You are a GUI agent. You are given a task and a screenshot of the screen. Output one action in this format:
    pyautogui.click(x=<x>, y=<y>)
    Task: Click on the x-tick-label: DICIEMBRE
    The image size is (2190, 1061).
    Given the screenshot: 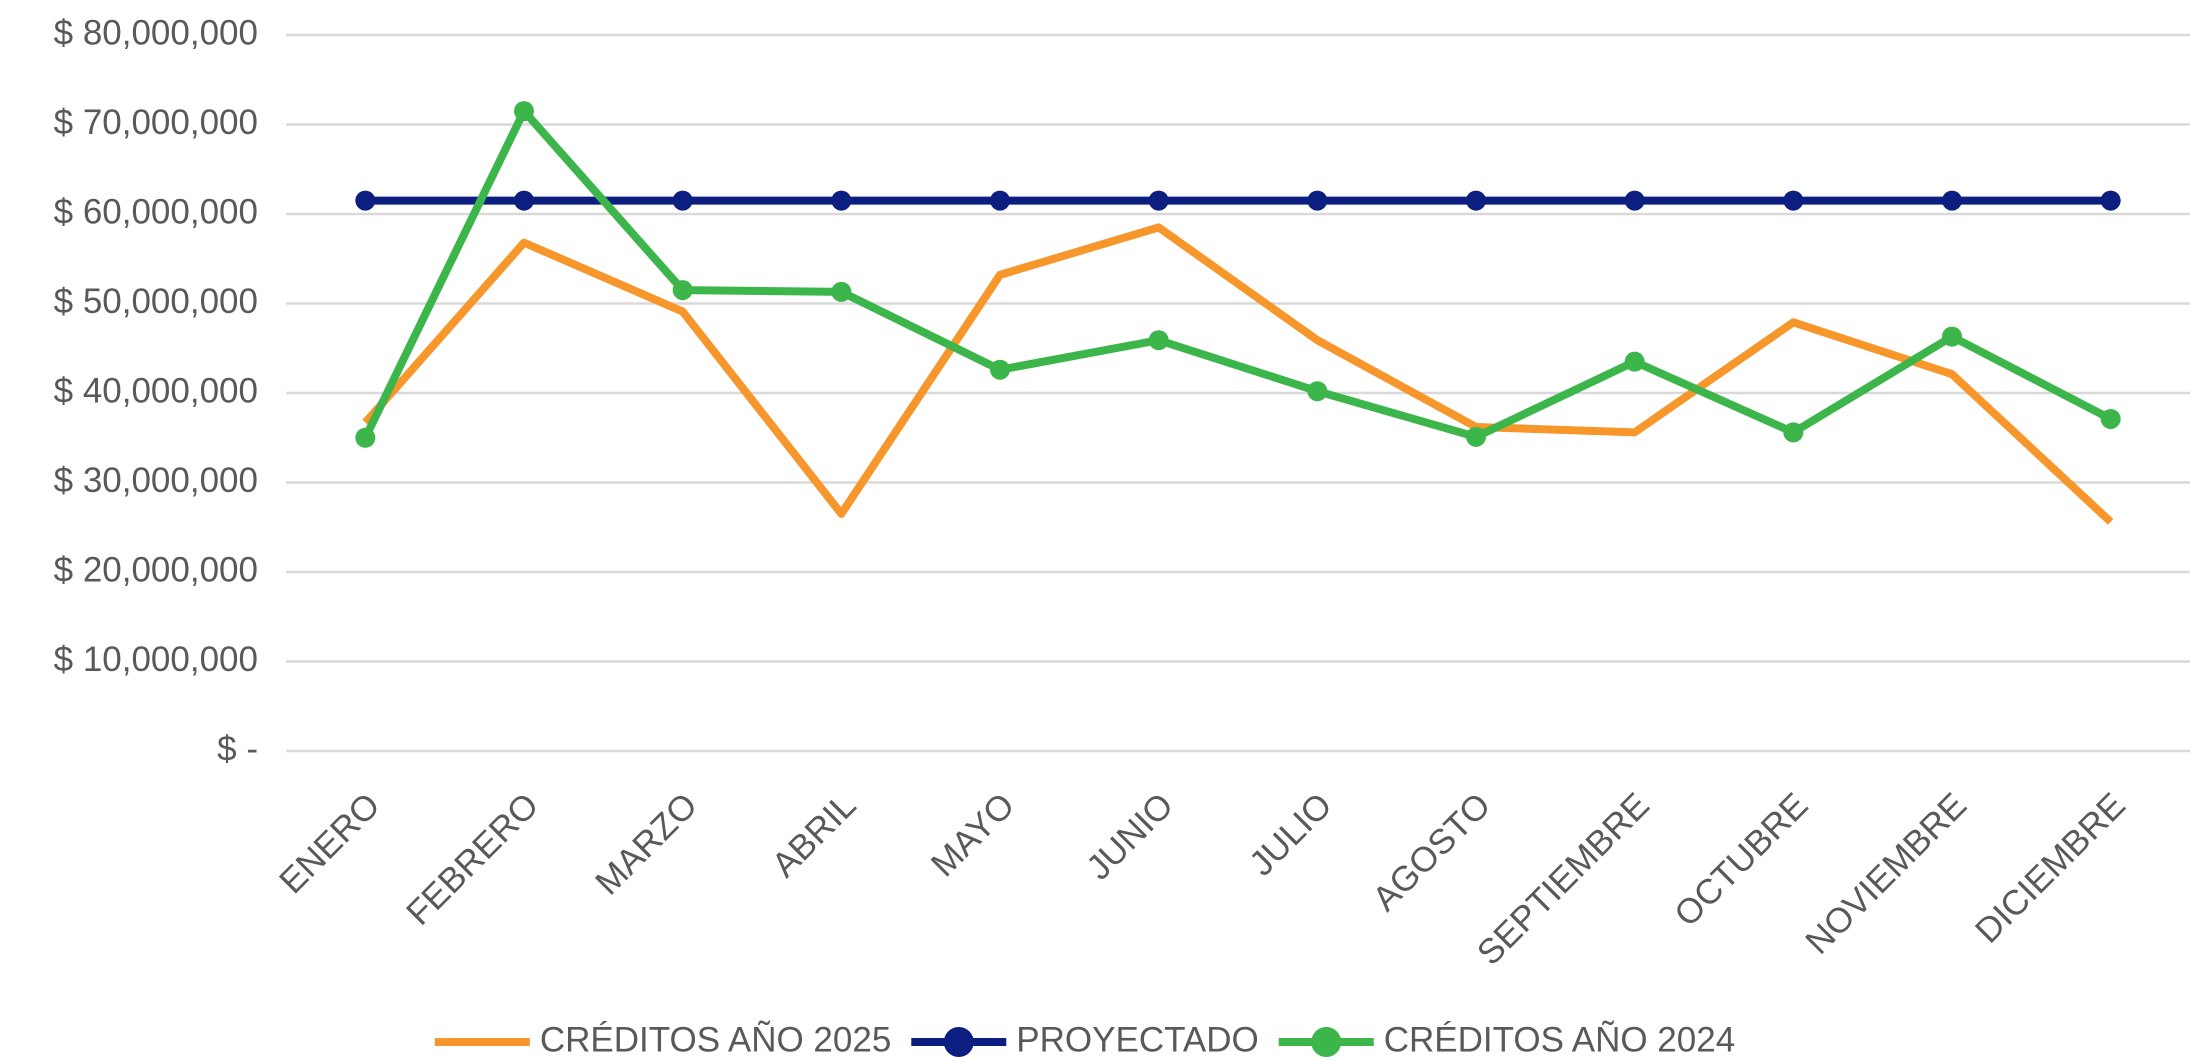 What is the action you would take?
    pyautogui.click(x=2050, y=868)
    